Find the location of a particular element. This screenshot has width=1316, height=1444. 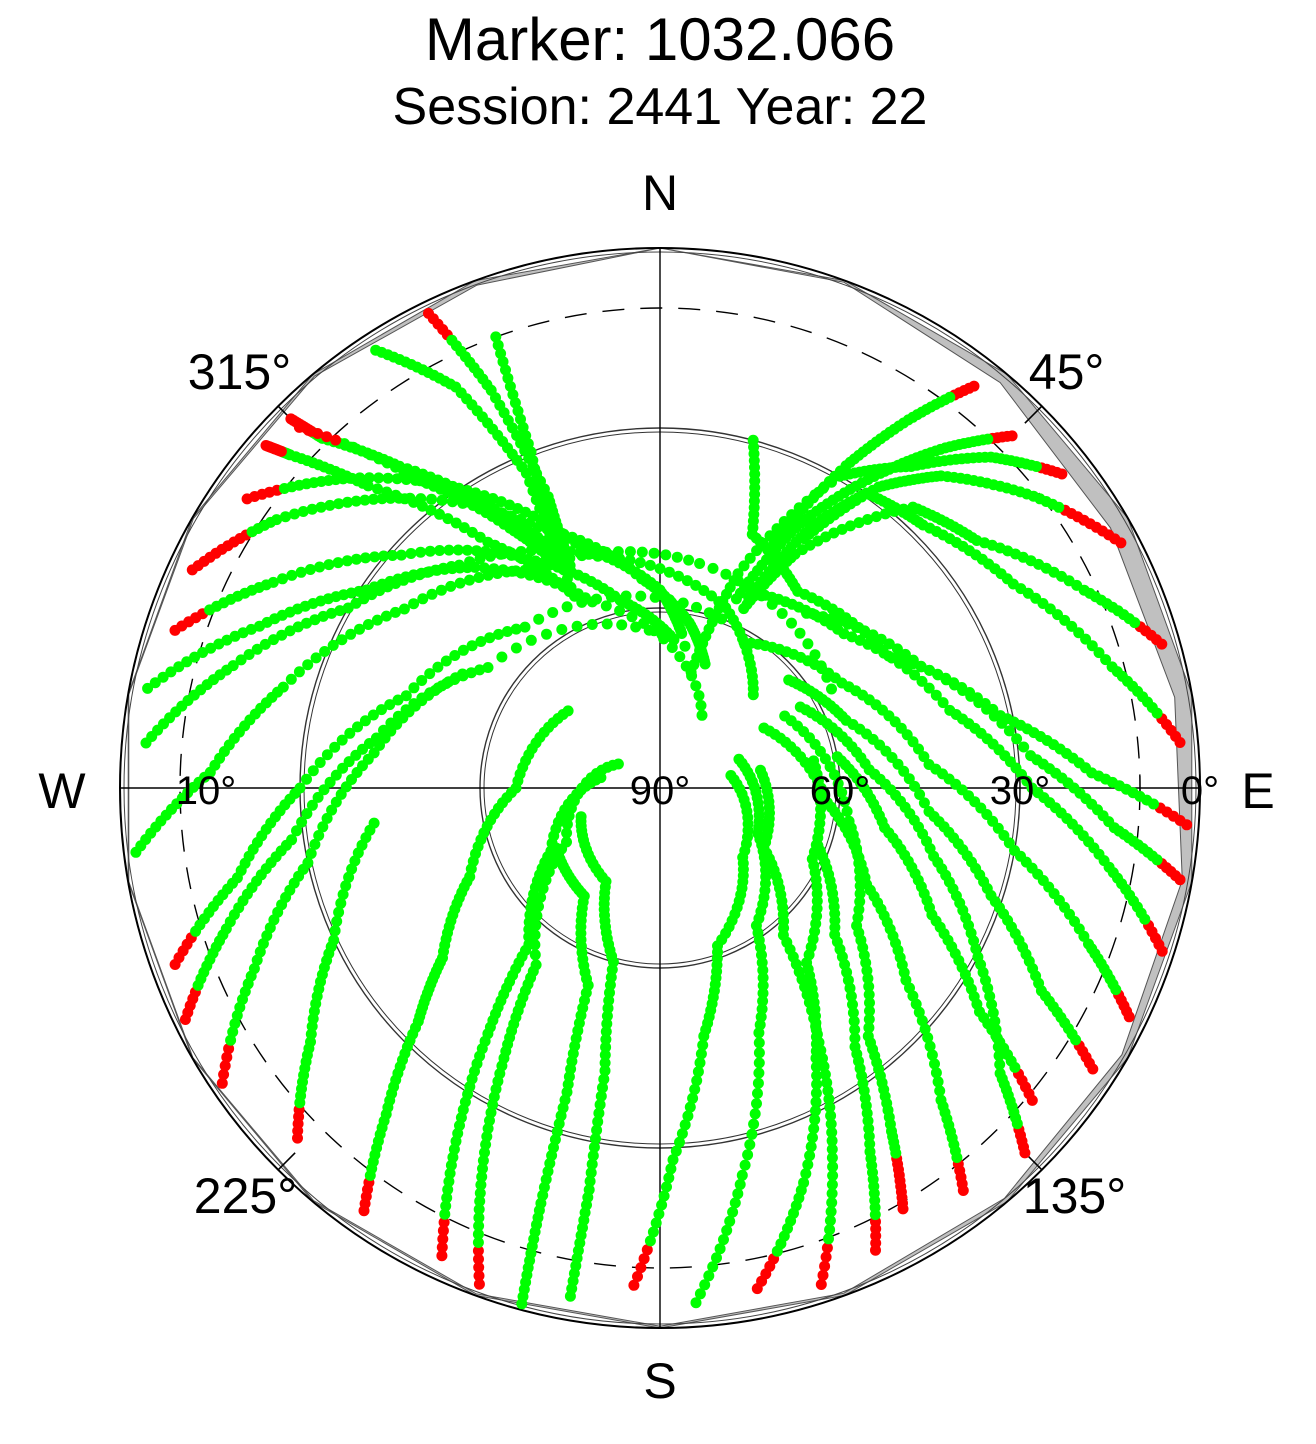

chart-subtitle: Session: 2441 Year: 22 is located at coordinates (660, 107).